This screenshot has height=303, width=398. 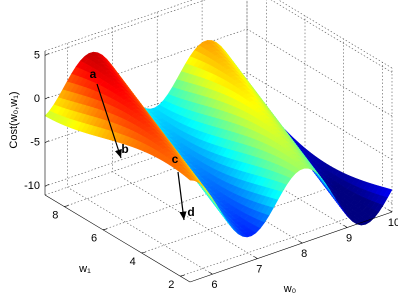 I want to click on y-axis, so click(x=117, y=238).